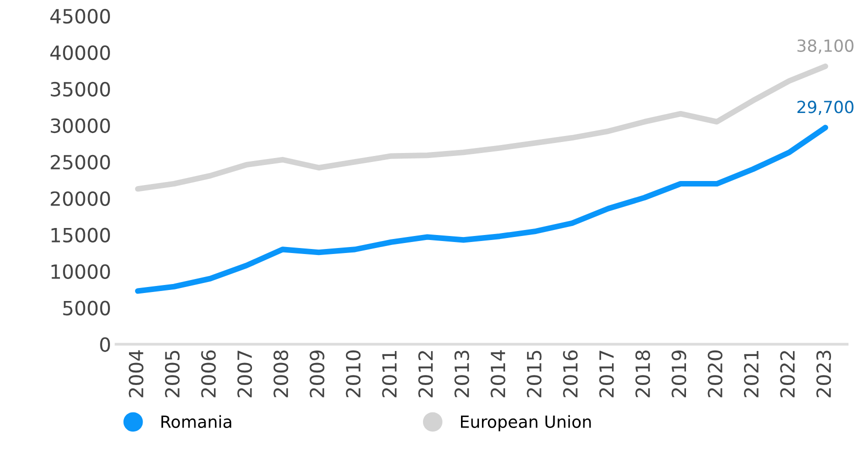 Image resolution: width=860 pixels, height=456 pixels. Describe the element at coordinates (353, 374) in the screenshot. I see `x-tick-label: 2010` at that location.